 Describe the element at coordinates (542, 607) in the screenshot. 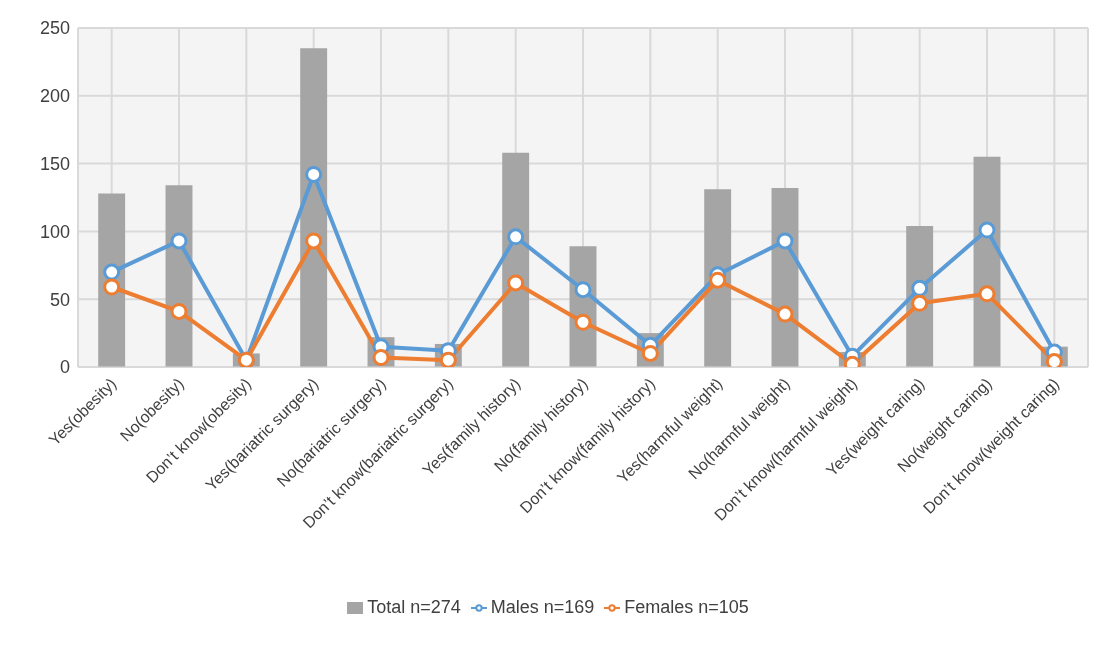

I see `legend-label: Males n=169` at that location.